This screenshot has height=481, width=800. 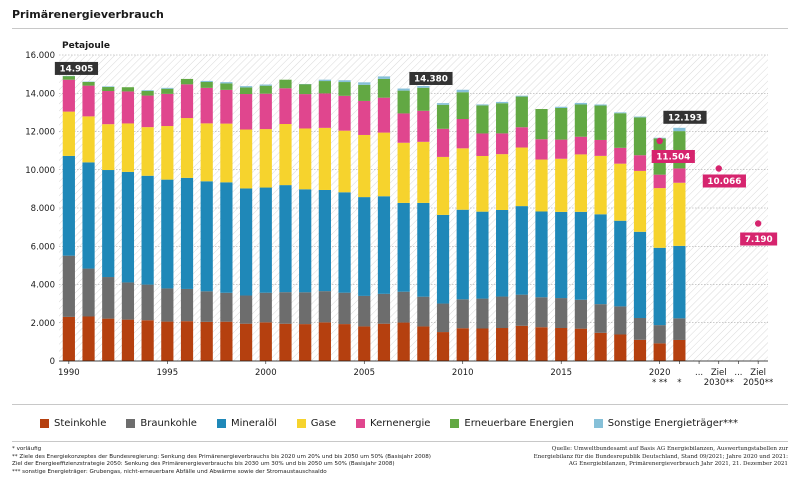 What do you see at coordinates (561, 373) in the screenshot?
I see `x-tick-label: 2015` at bounding box center [561, 373].